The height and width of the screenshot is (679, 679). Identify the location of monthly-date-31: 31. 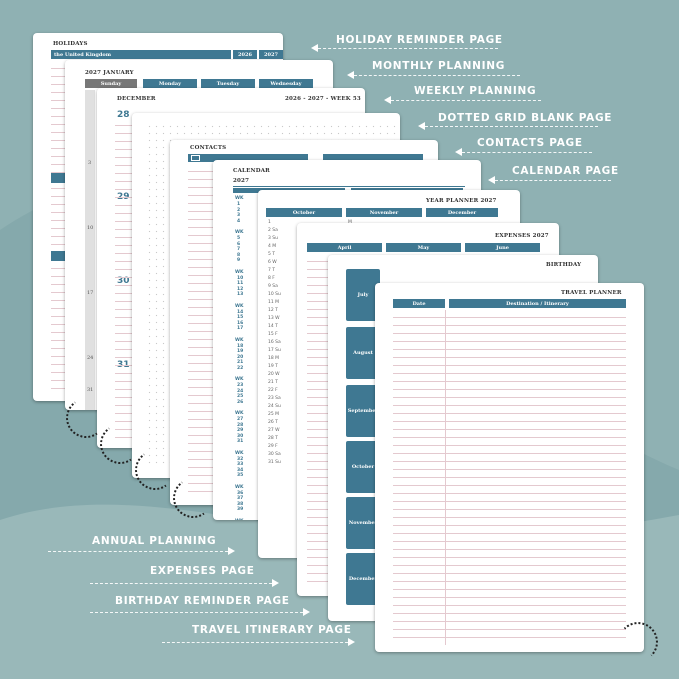
(90, 390).